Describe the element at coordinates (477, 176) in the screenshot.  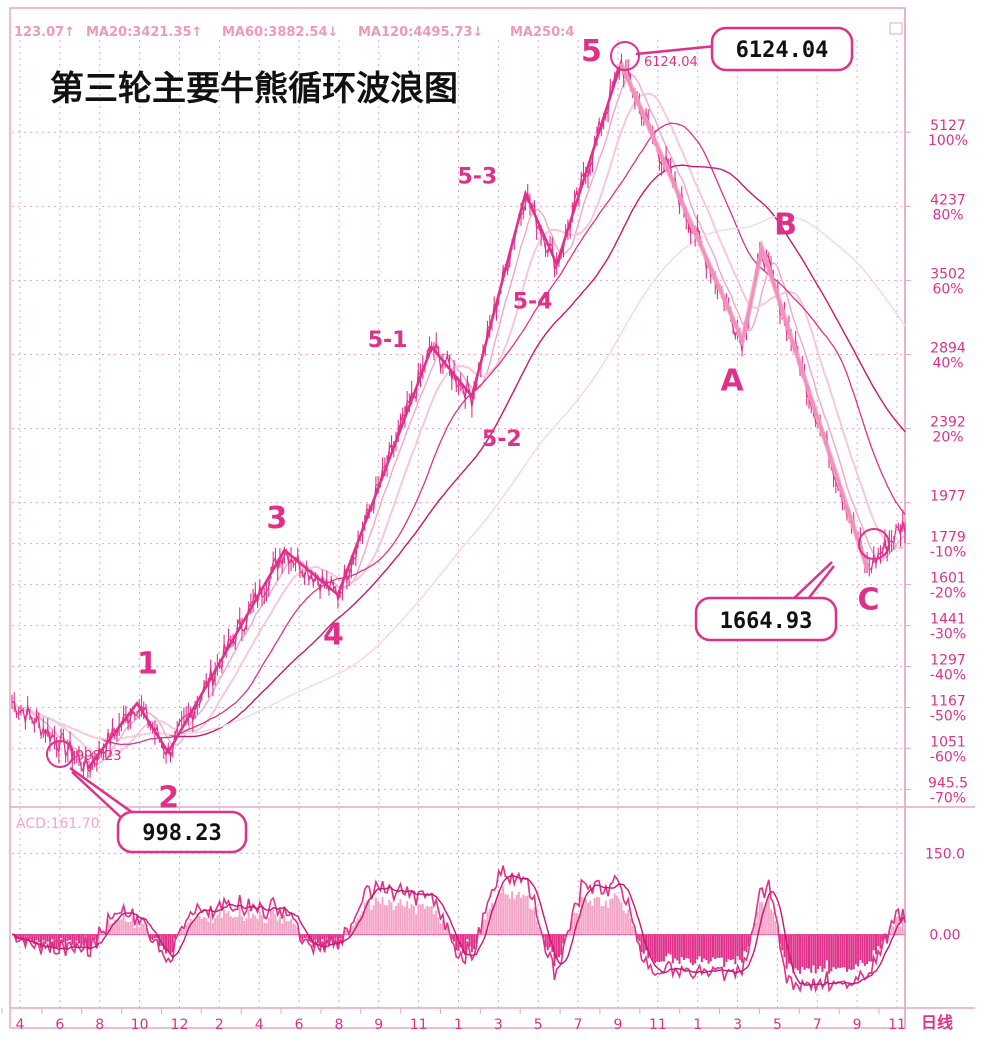
I see `wave-label: 5-3` at that location.